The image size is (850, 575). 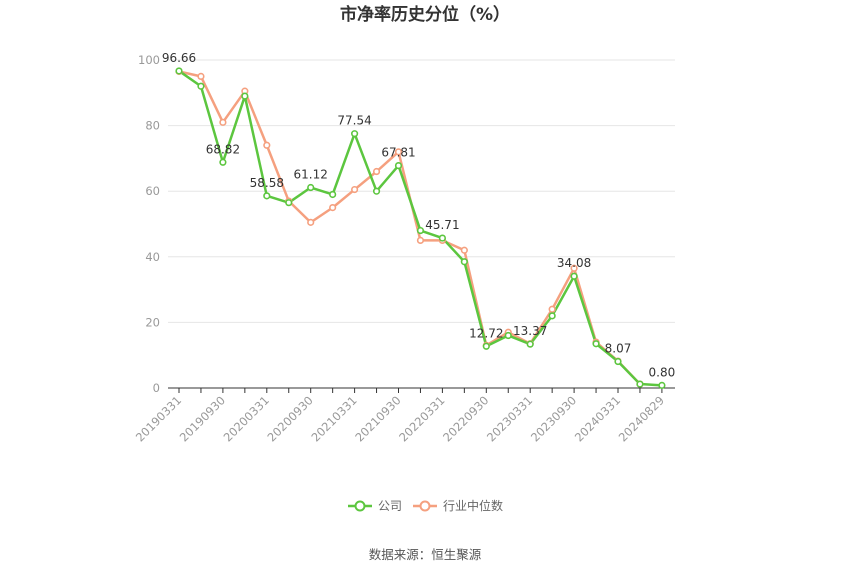 What do you see at coordinates (246, 418) in the screenshot?
I see `x-tick-label: 20200331` at bounding box center [246, 418].